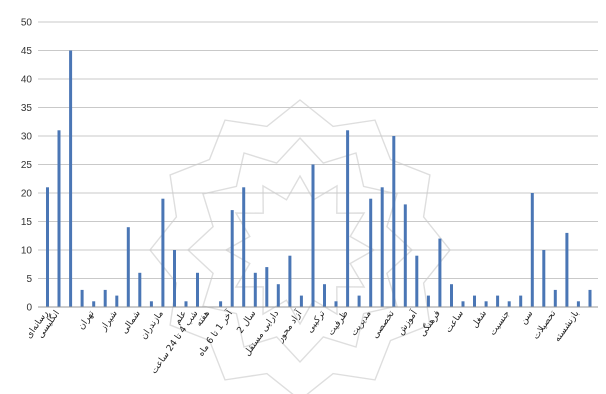  What do you see at coordinates (87, 320) in the screenshot?
I see `x-category-label: تهران` at bounding box center [87, 320].